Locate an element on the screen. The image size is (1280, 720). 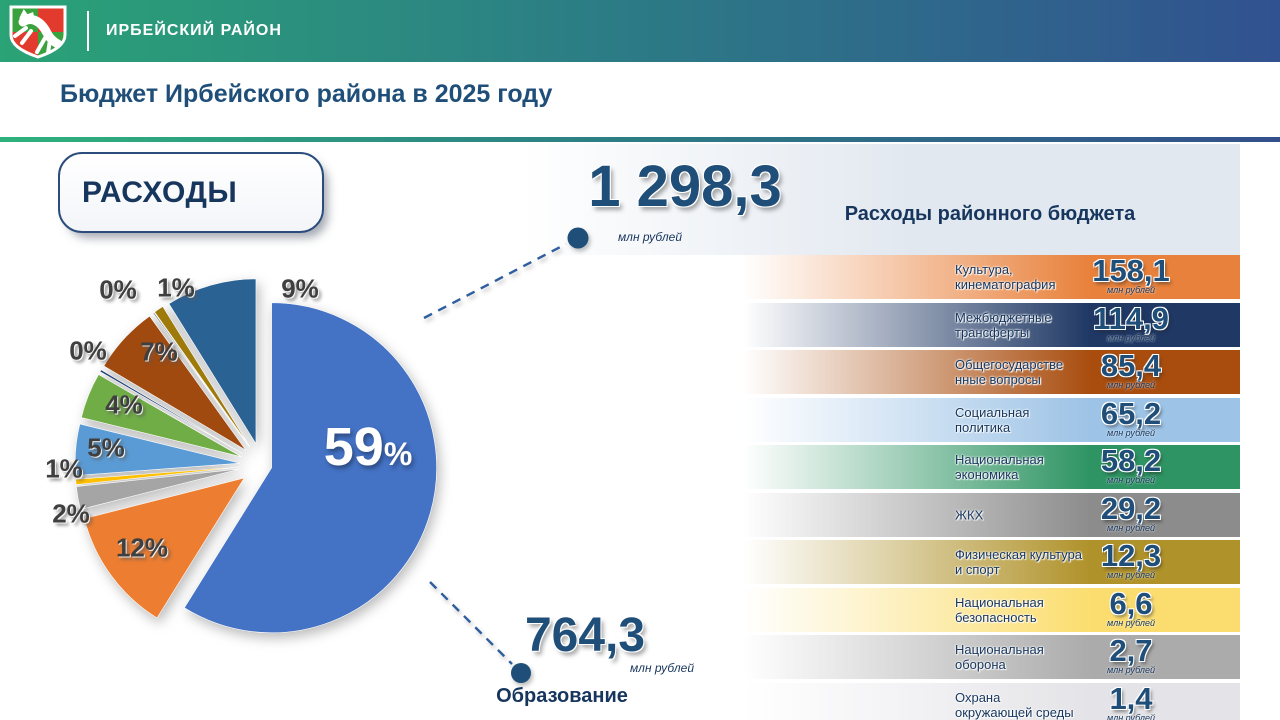
expense-row-label: Общегосударстве нные вопросы is located at coordinates (1009, 372).